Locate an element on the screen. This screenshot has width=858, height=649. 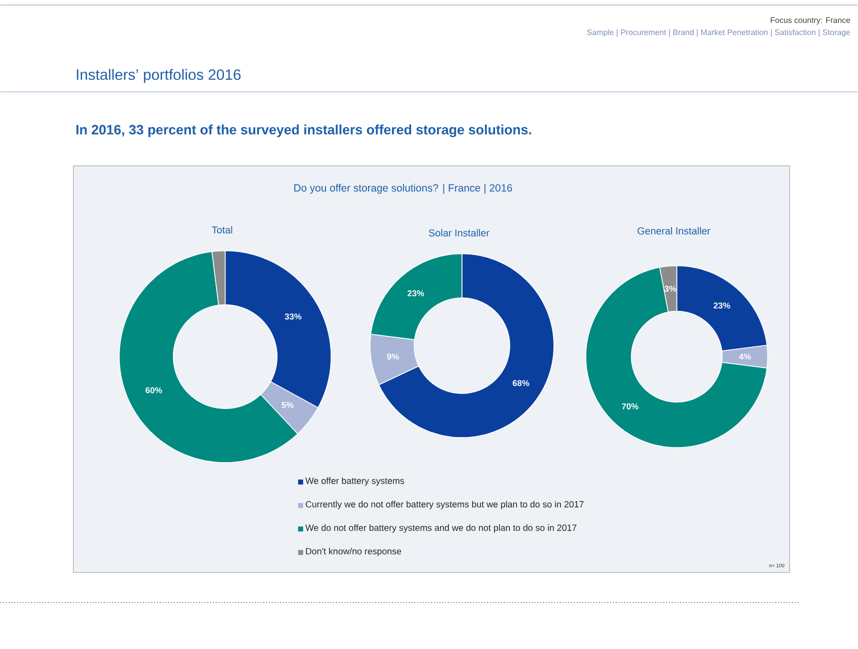
text: Do you offer storage solutions? | France | 2016 is located at coordinates (403, 189).